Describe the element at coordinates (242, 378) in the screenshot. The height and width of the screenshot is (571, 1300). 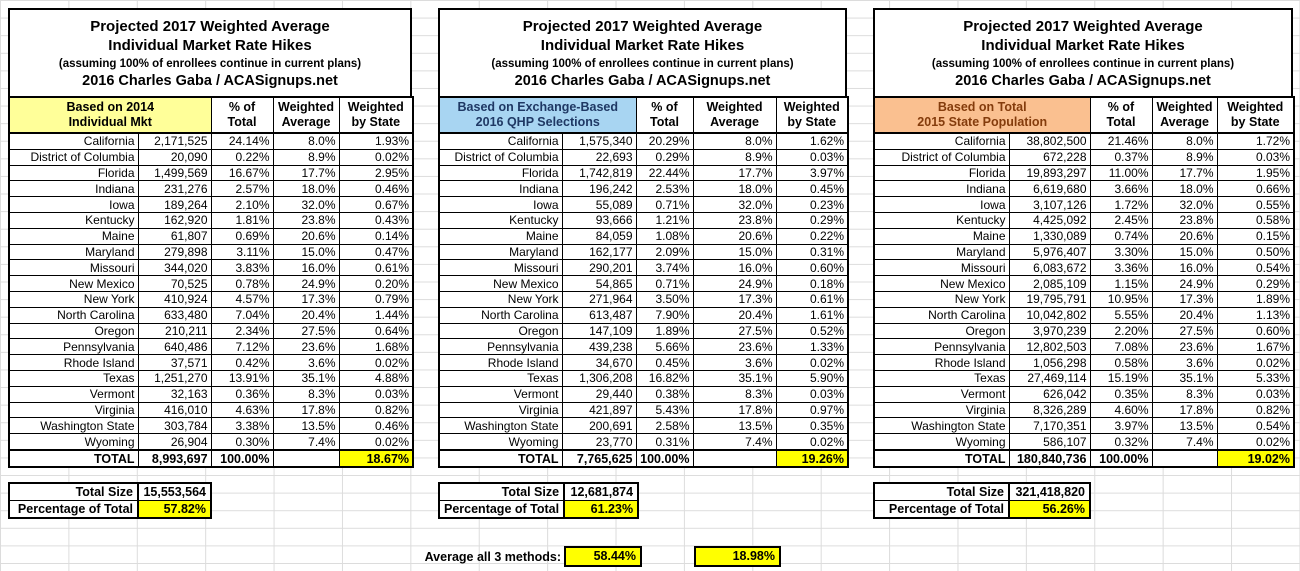
I see `pct-of-total-cell: 13.91%` at that location.